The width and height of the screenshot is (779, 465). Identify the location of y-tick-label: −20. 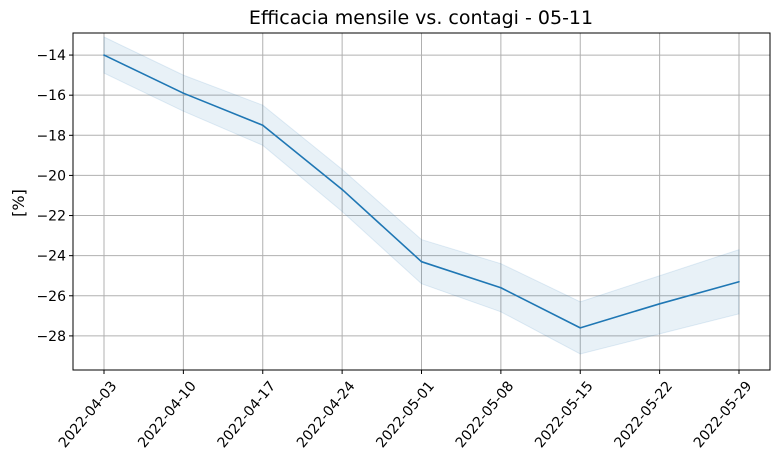
(51, 176).